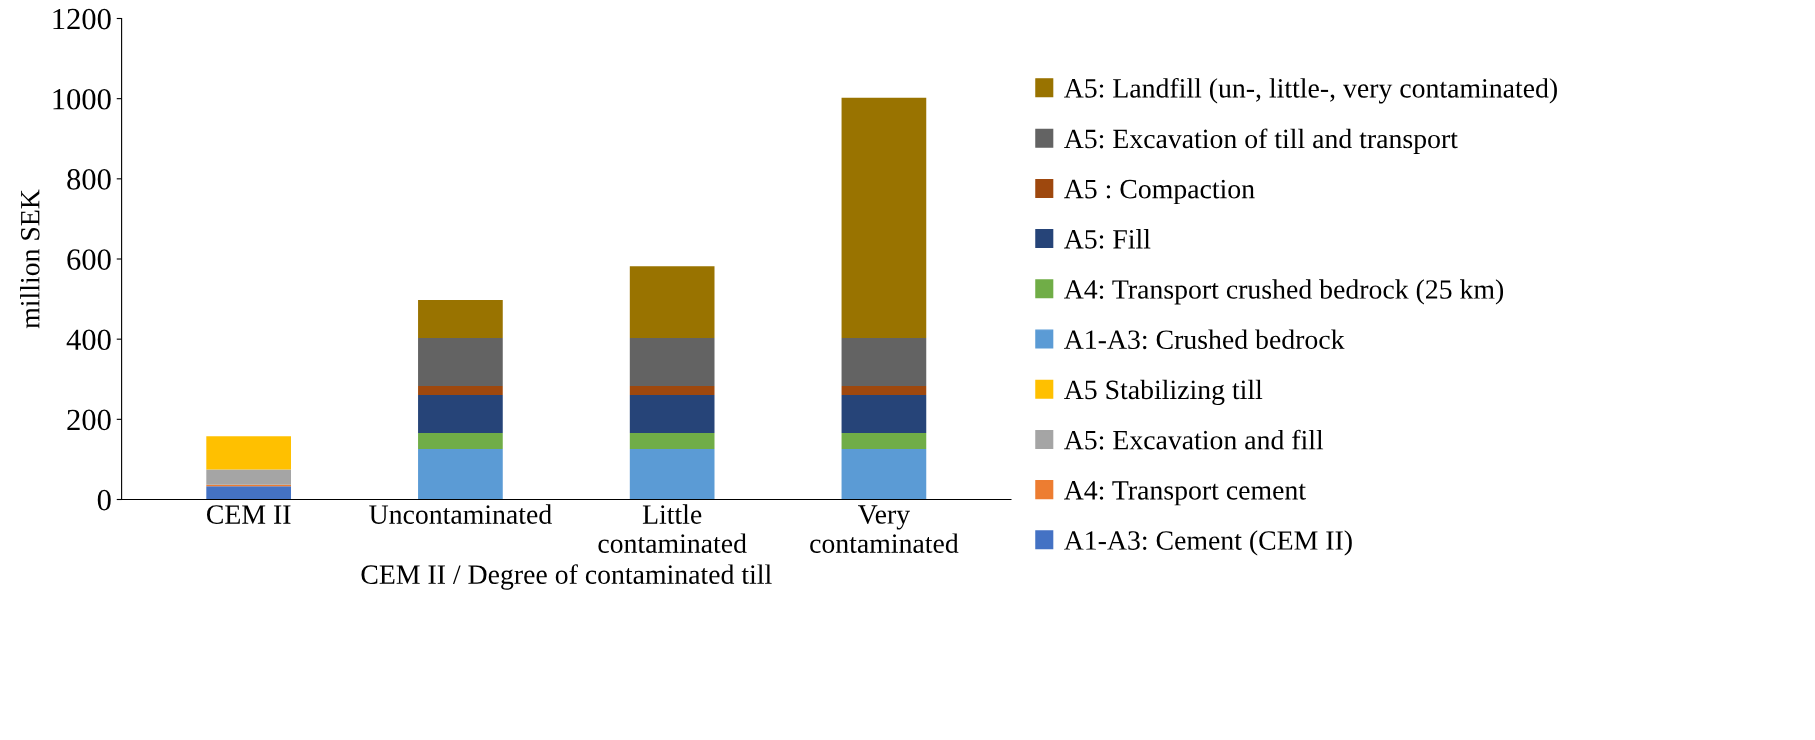  I want to click on legend-label: A4: Transport cement, so click(1185, 493).